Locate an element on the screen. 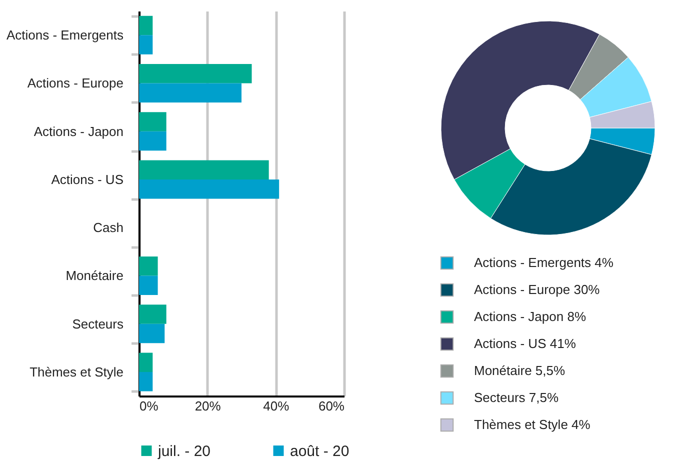 The width and height of the screenshot is (680, 474). legend-label: juil. - 20 is located at coordinates (184, 451).